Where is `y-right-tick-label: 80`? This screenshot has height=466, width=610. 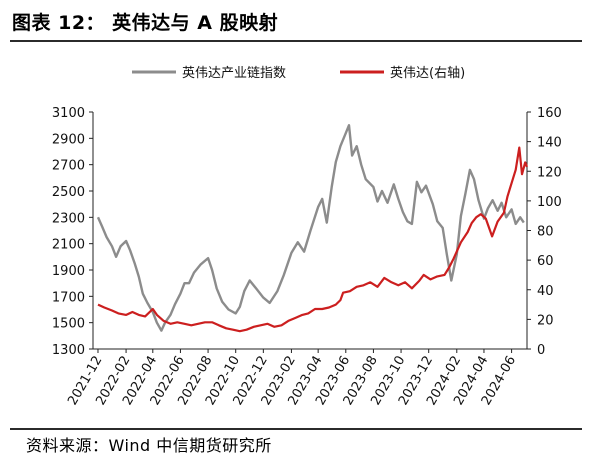 y-right-tick-label: 80 is located at coordinates (545, 232).